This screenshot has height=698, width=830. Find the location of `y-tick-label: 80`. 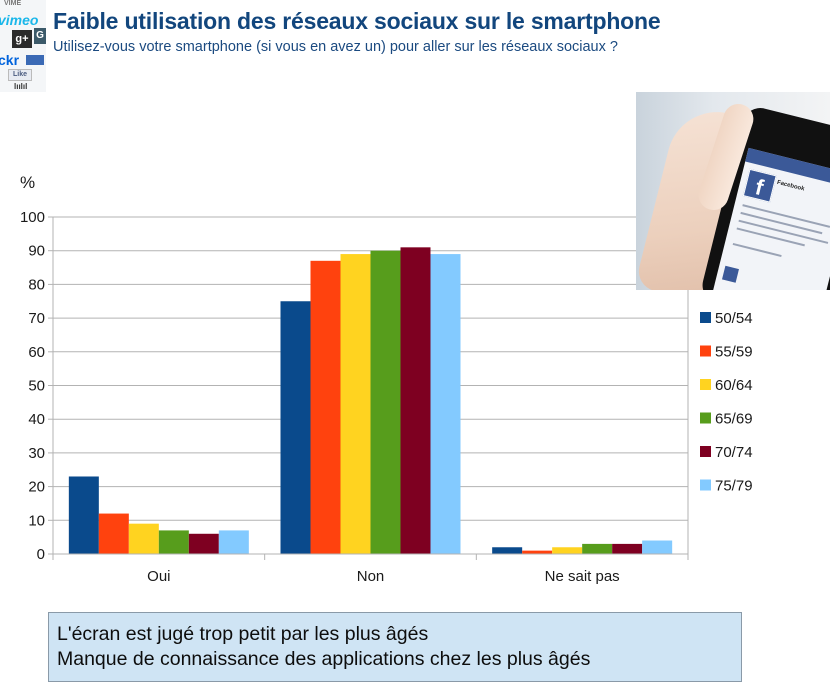

y-tick-label: 80 is located at coordinates (36, 284).